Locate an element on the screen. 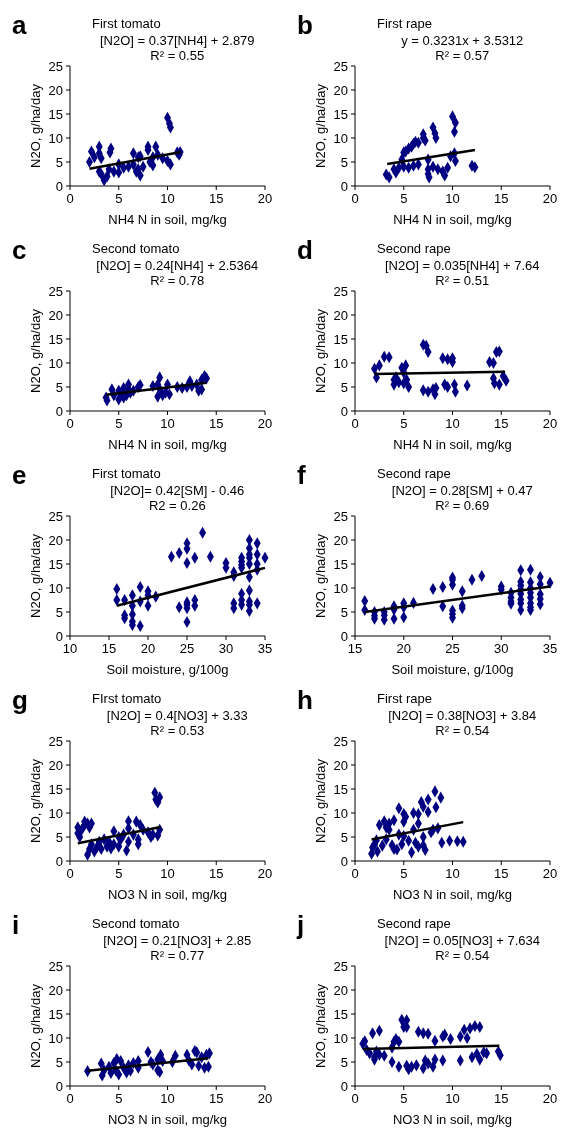 This screenshot has height=1142, width=587. text: [N2O] = 0.37[NH4] + 2.879 is located at coordinates (177, 40).